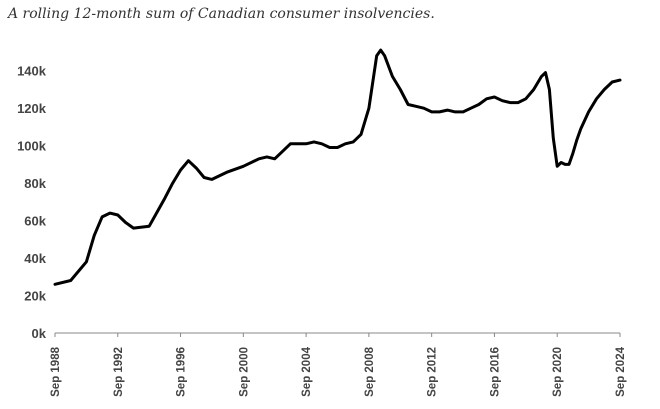 The width and height of the screenshot is (660, 409). What do you see at coordinates (433, 372) in the screenshot?
I see `x-tick-label: Sep 2012` at bounding box center [433, 372].